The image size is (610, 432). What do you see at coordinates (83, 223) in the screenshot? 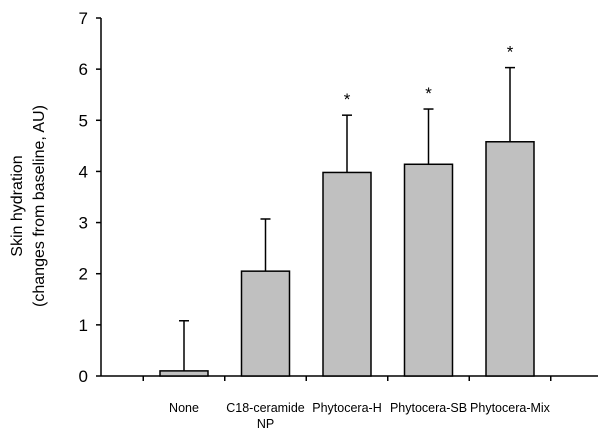
I see `y-tick-label: 3` at bounding box center [83, 223].